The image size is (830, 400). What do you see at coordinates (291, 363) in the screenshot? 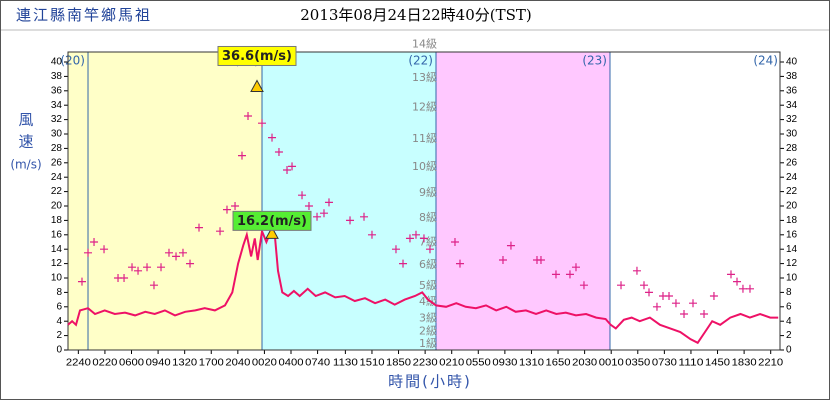
I see `x-tick-label: 0400` at bounding box center [291, 363].